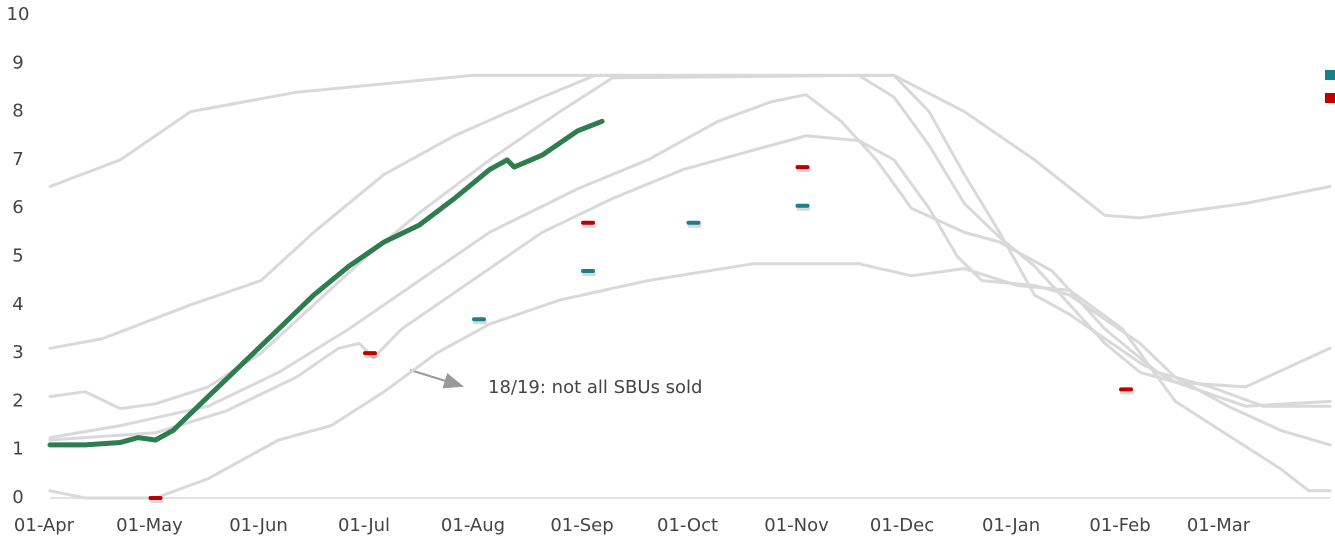  What do you see at coordinates (436, 379) in the screenshot?
I see `annotation-arrow` at bounding box center [436, 379].